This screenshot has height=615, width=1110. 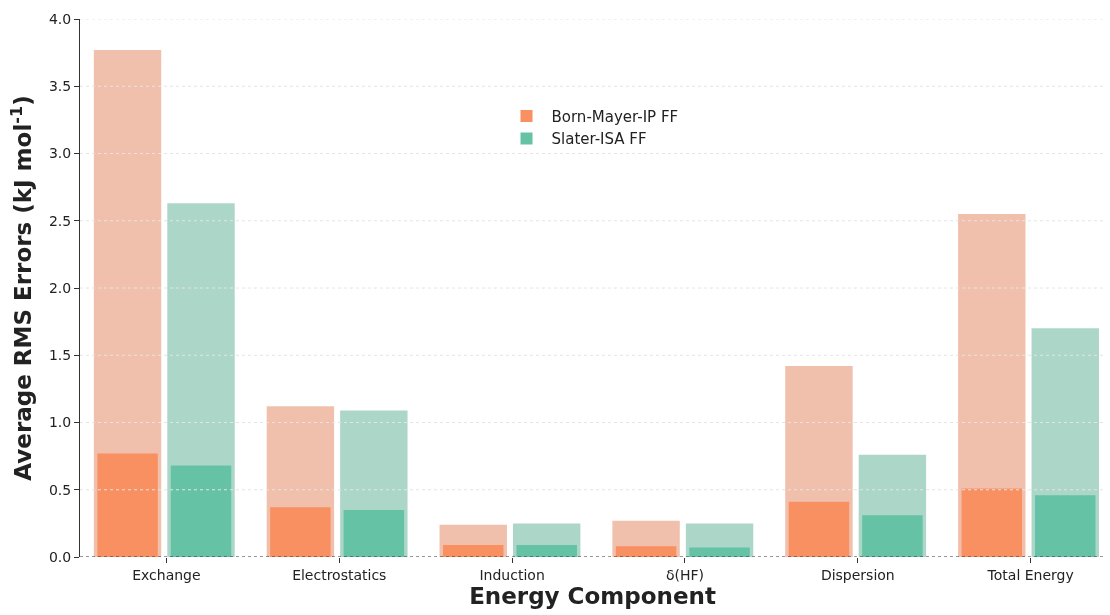 What do you see at coordinates (60, 287) in the screenshot?
I see `y-tick-label: 2.0` at bounding box center [60, 287].